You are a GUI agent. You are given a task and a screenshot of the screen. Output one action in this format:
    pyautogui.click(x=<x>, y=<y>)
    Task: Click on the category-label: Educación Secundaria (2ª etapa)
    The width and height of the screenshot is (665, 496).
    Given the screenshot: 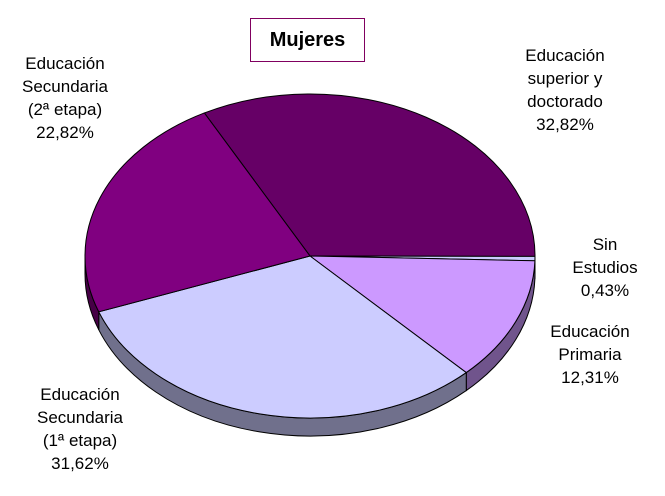 What is the action you would take?
    pyautogui.click(x=65, y=86)
    